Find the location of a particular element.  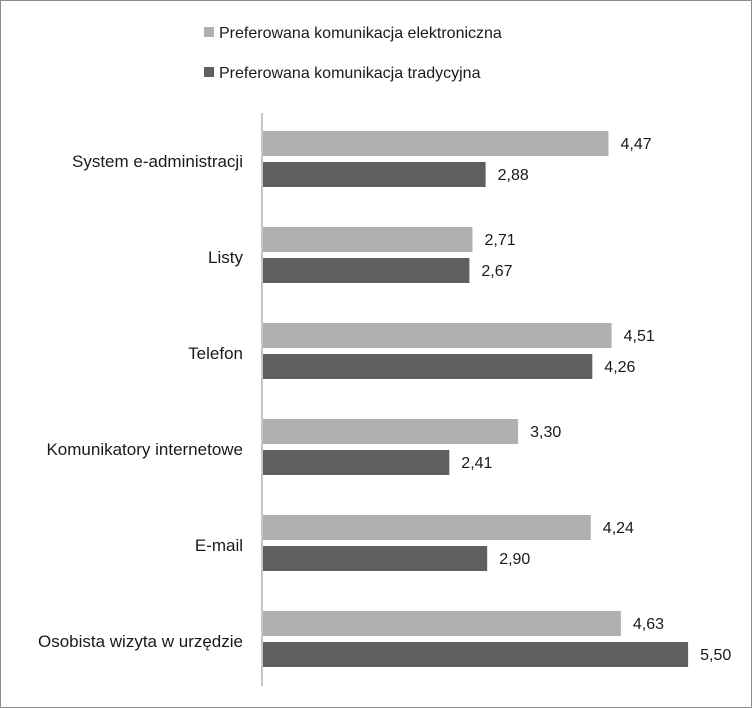

legend-label-electronic: Preferowana komunikacja elektroniczna is located at coordinates (360, 33).